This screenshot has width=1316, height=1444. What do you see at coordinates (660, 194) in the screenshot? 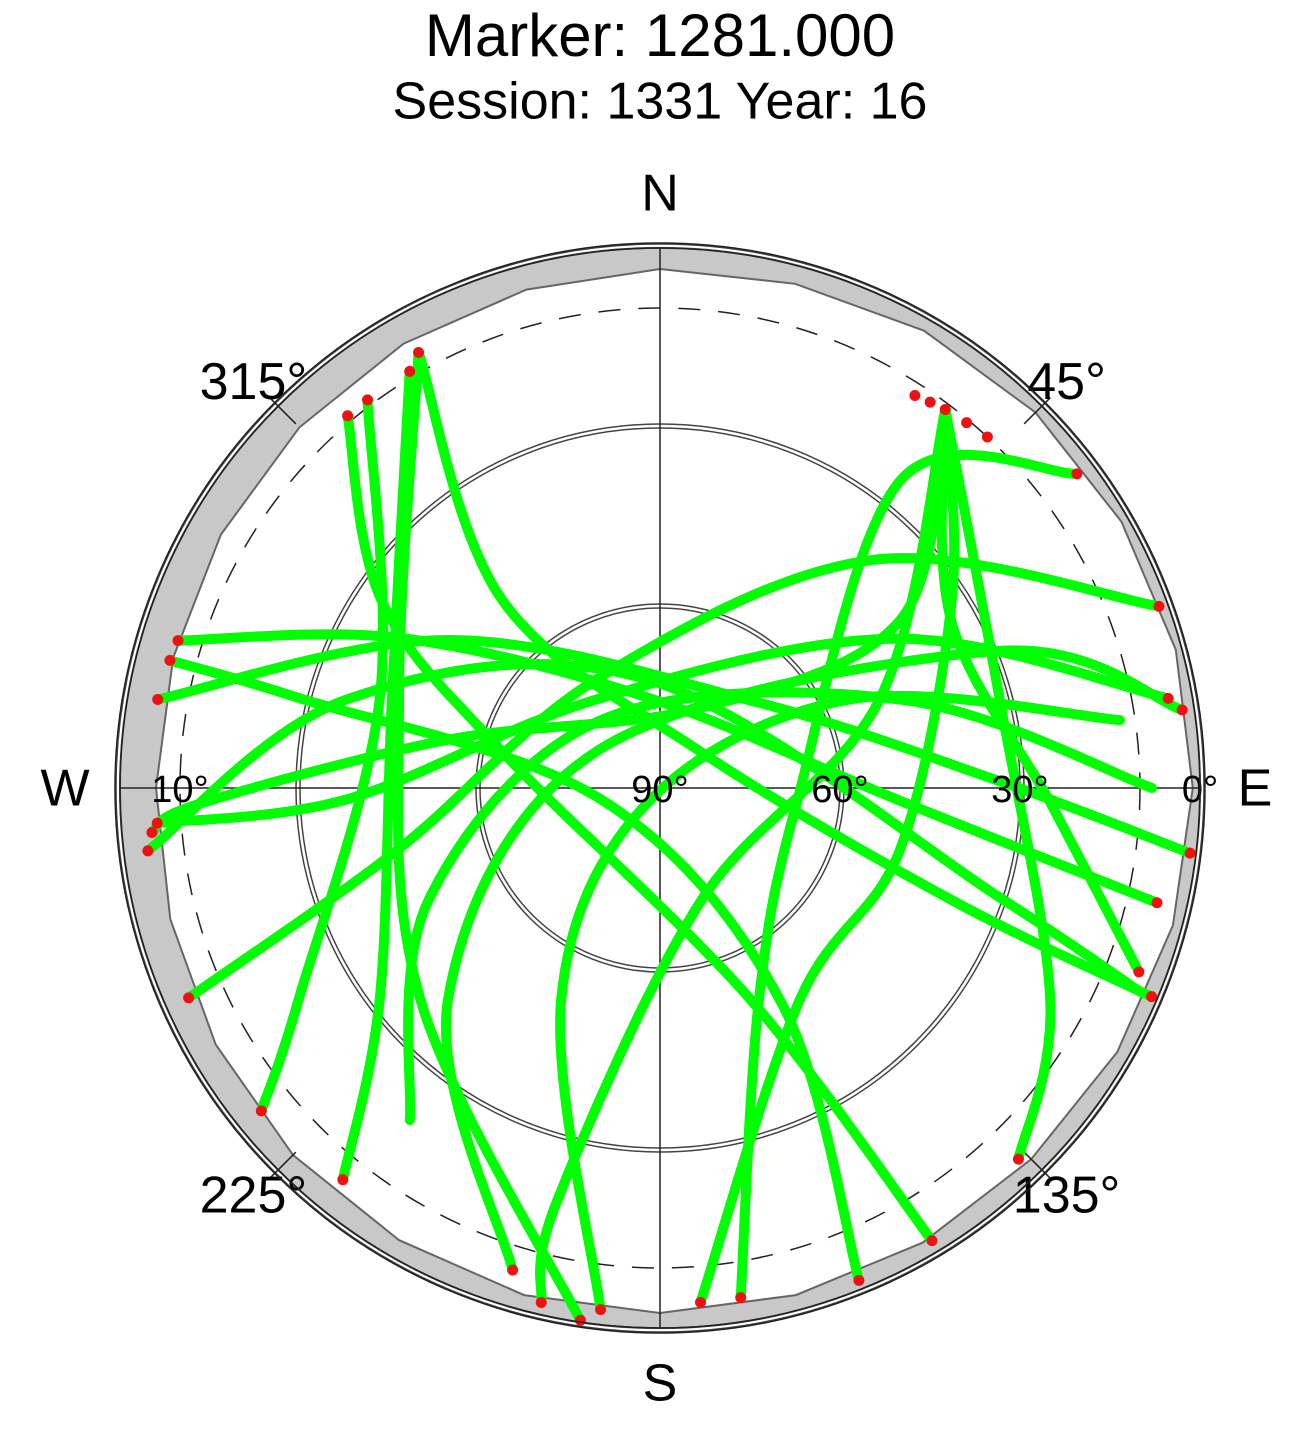
I see `azimuth-label: N` at bounding box center [660, 194].